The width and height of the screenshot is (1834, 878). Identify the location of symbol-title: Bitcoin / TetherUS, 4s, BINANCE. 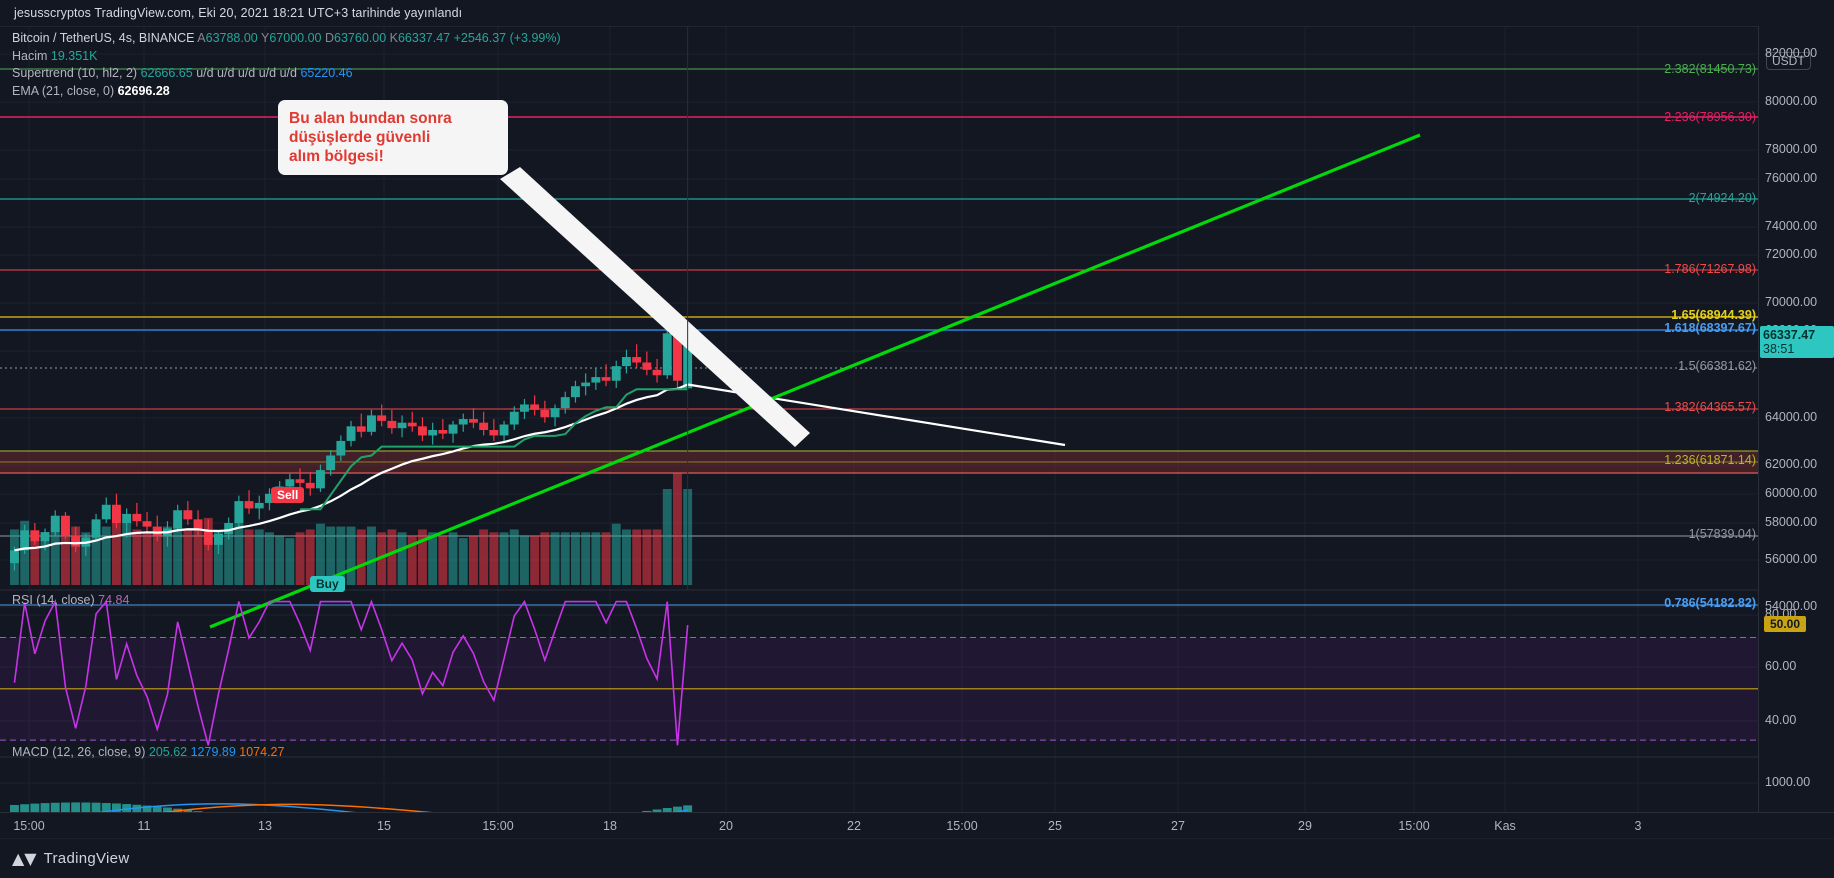
(103, 38).